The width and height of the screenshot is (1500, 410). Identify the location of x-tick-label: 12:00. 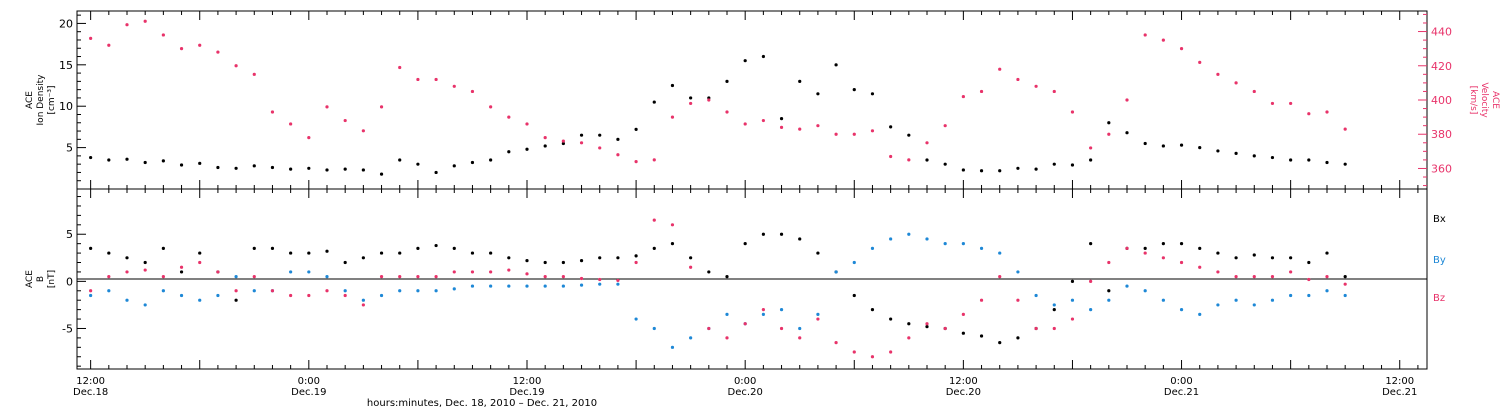
(527, 381).